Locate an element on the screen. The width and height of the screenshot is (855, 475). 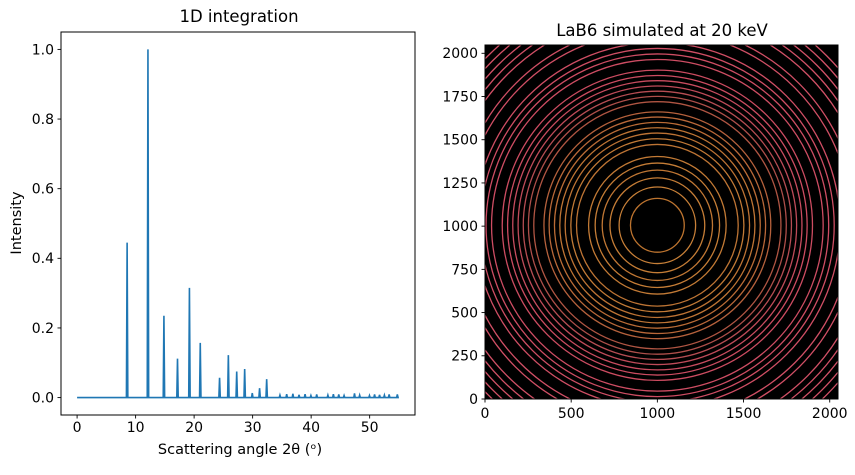
y-tick-label: 1750 is located at coordinates (460, 97).